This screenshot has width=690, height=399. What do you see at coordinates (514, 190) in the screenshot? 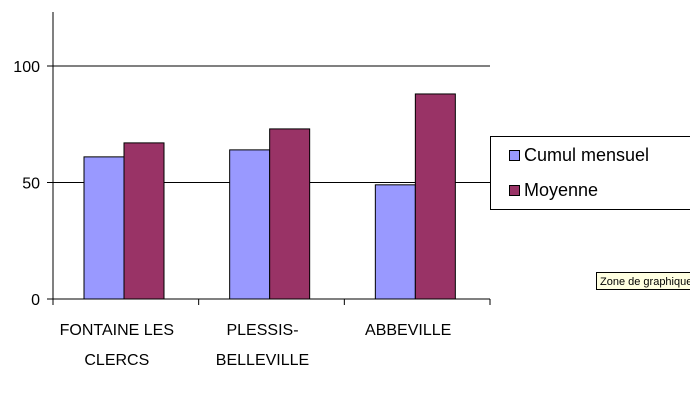
I see `legend-swatch-moyenne` at bounding box center [514, 190].